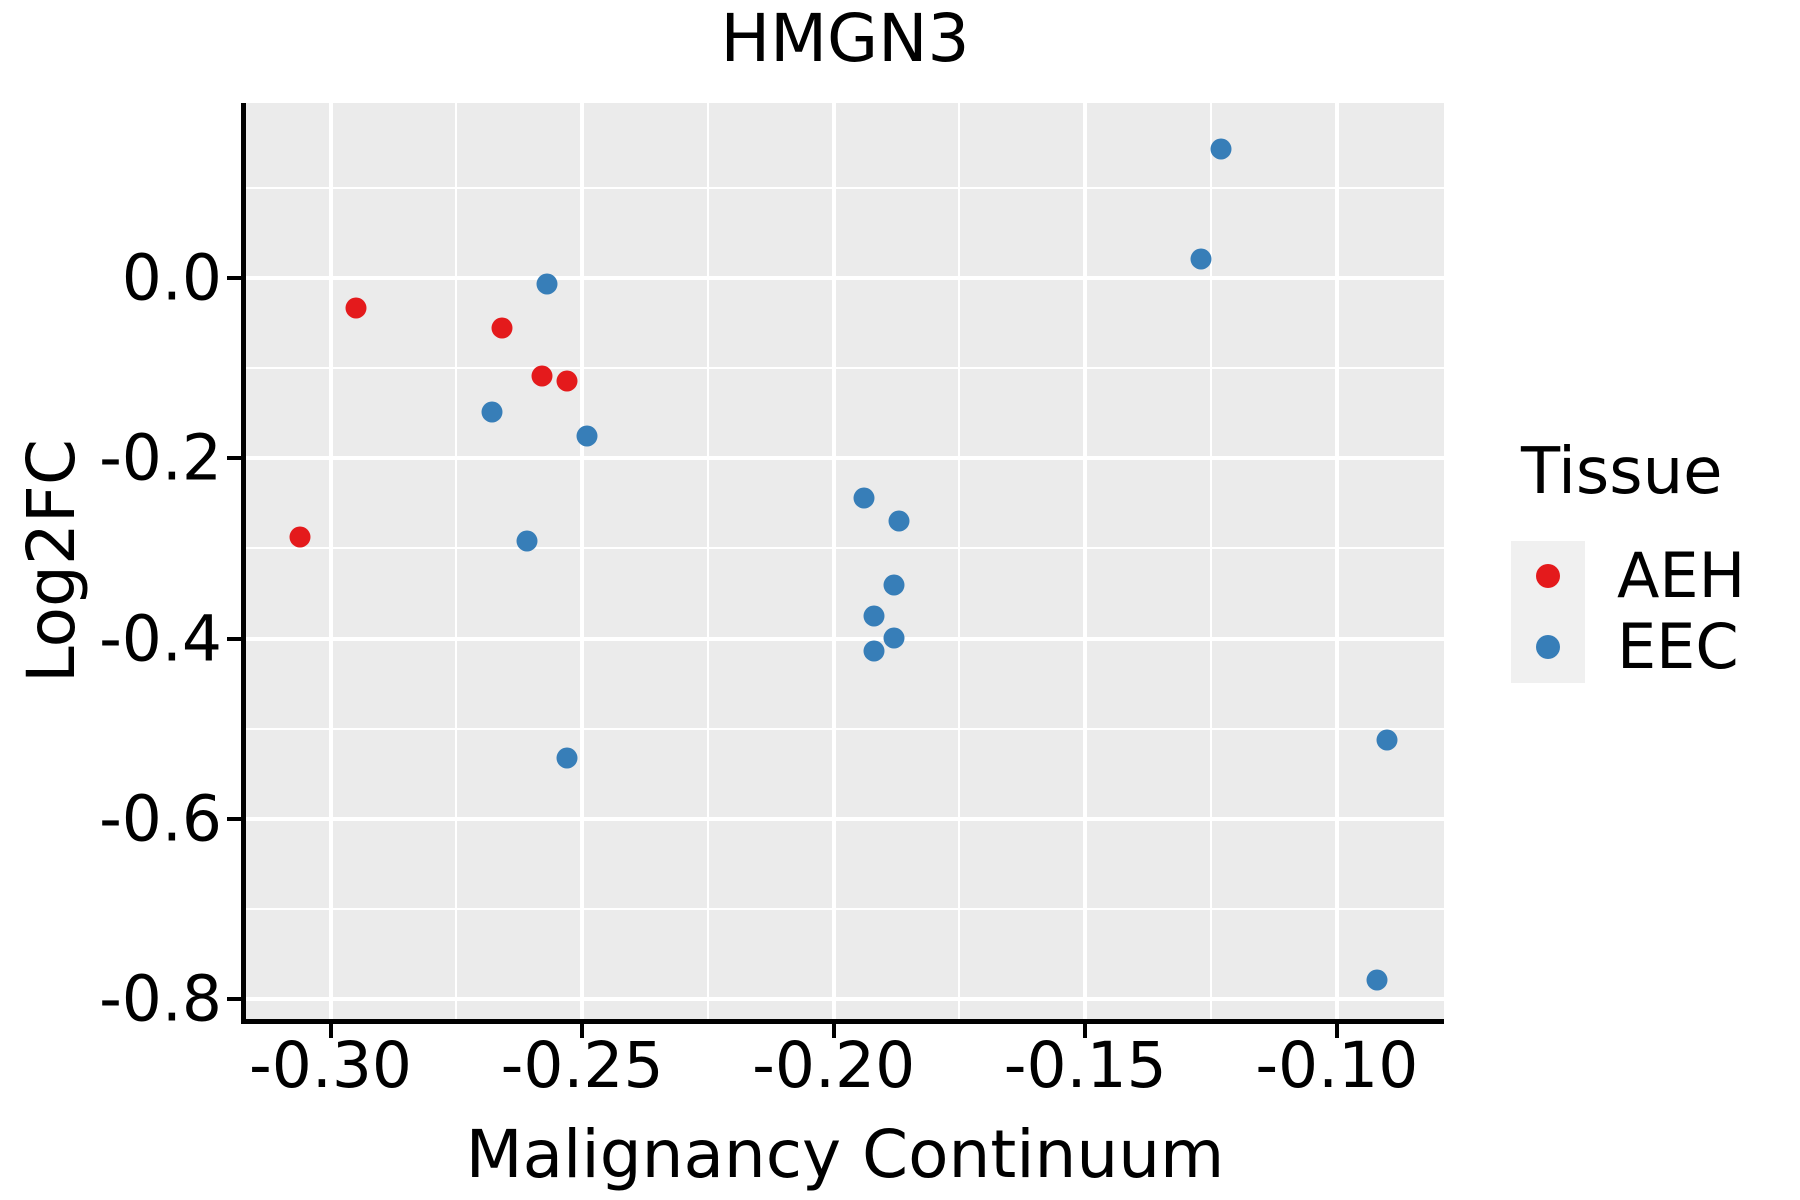 Image resolution: width=1800 pixels, height=1200 pixels. Describe the element at coordinates (1548, 647) in the screenshot. I see `legend-marker-eec` at that location.